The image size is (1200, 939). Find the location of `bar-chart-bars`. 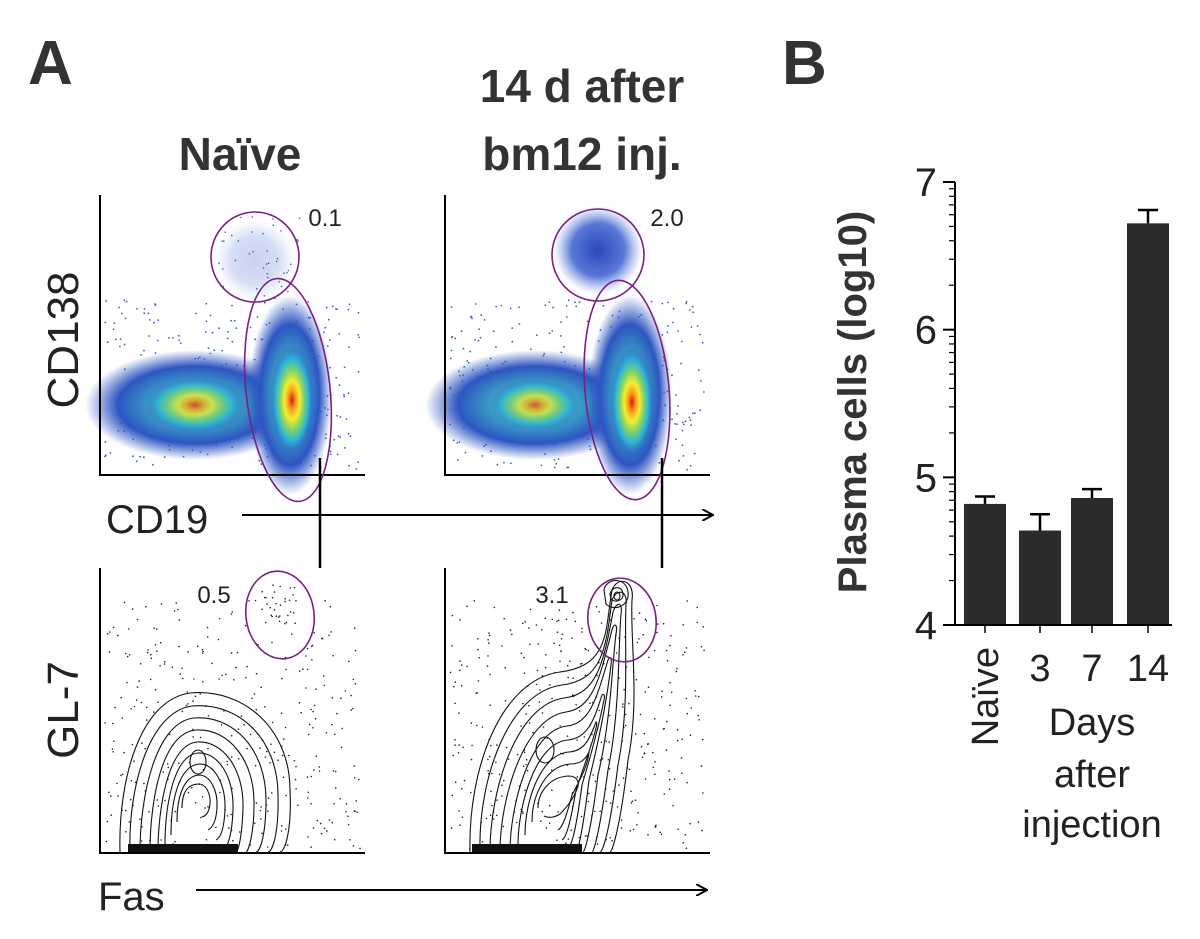

bar-chart-bars is located at coordinates (1063, 417).